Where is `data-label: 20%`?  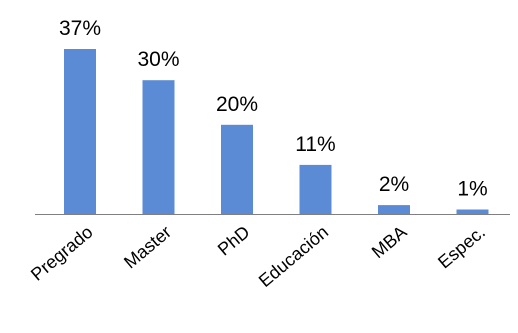 data-label: 20% is located at coordinates (237, 104).